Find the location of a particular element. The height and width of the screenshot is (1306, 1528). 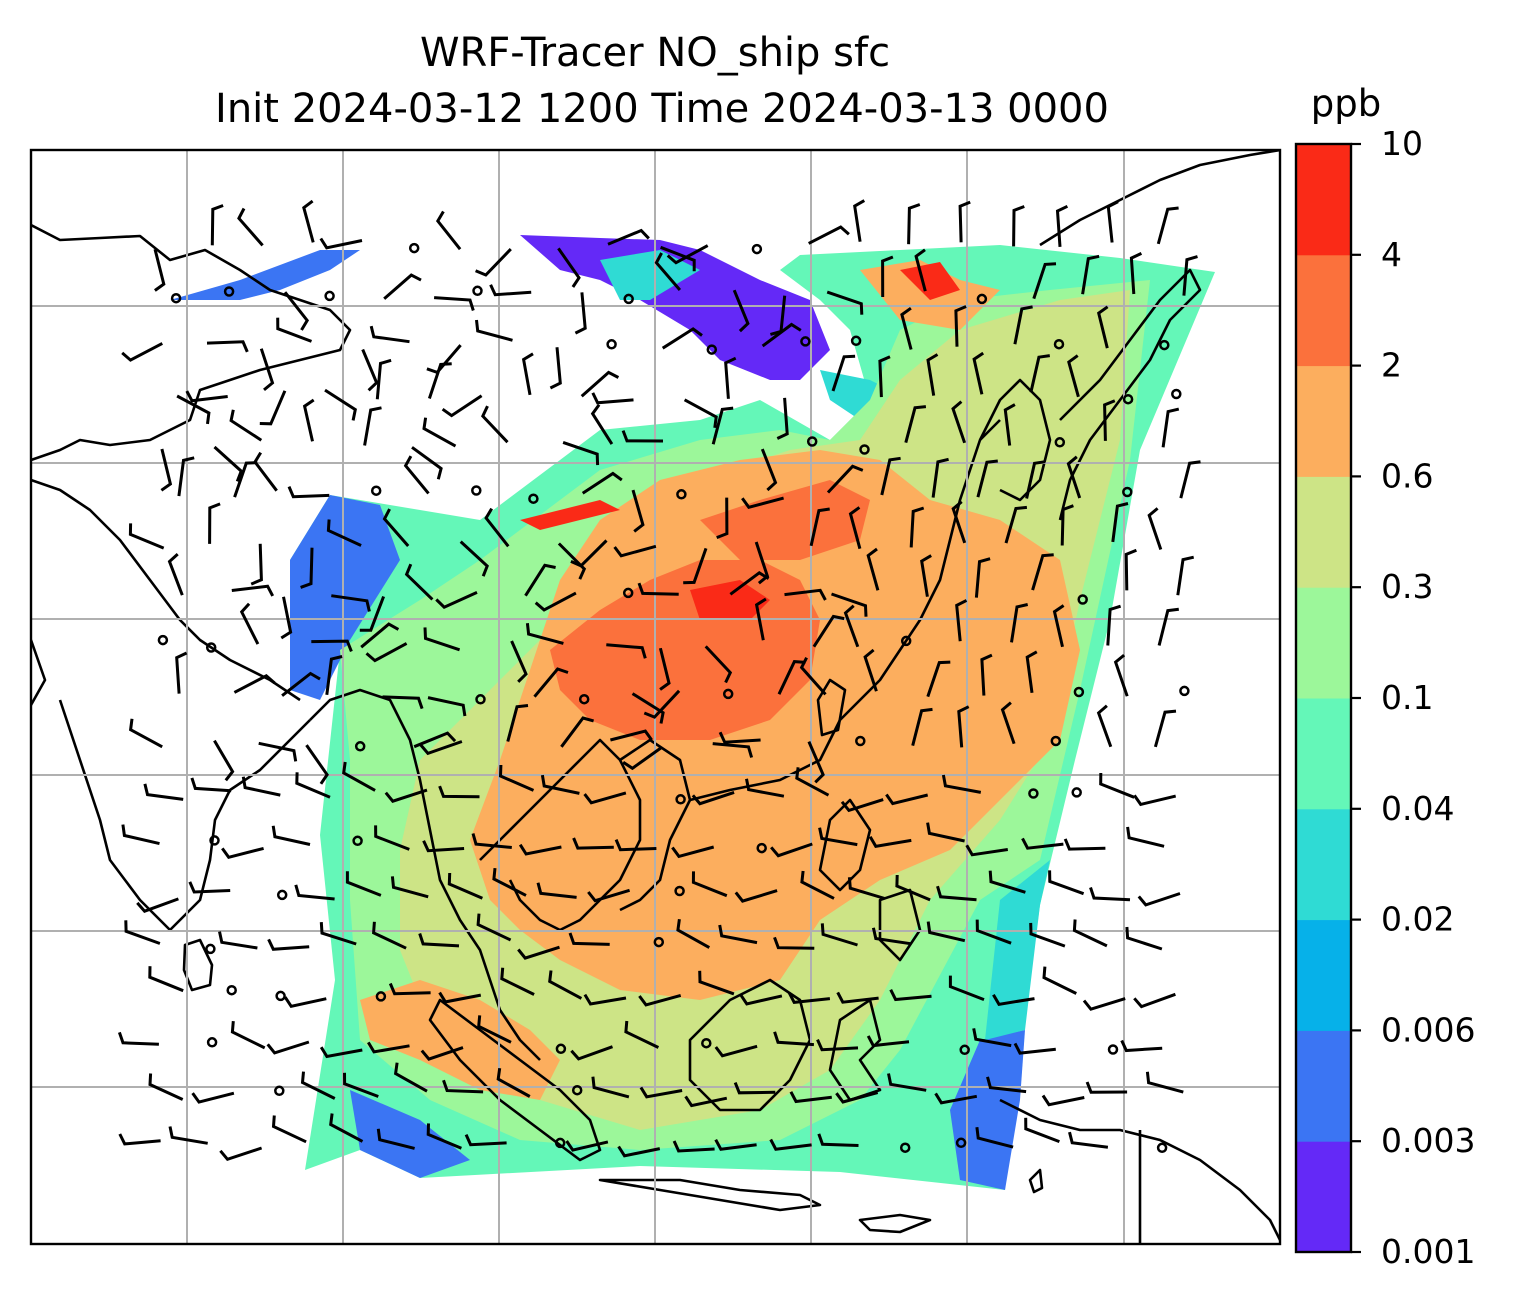

figure-title-line1: WRF-Tracer NO_ship sfc is located at coordinates (655, 53).